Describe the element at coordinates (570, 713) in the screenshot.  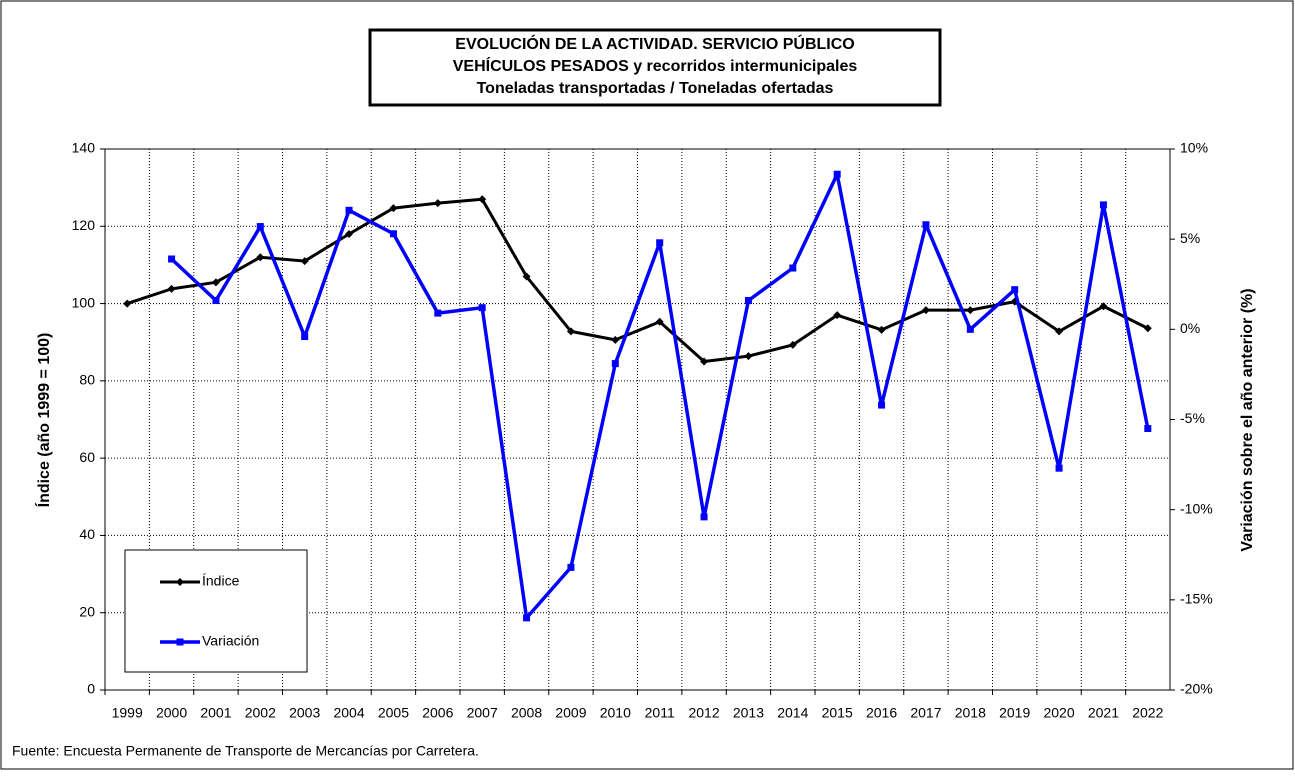
I see `x-tick-label: 2009` at that location.